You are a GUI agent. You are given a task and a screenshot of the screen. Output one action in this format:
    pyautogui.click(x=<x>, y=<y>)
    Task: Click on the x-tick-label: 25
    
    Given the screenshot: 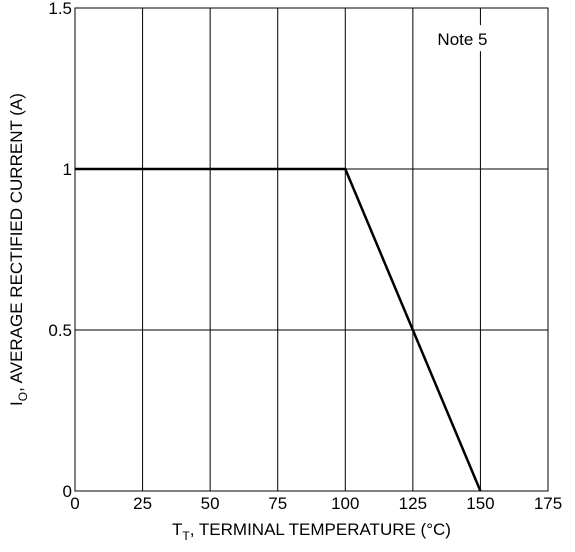 What is the action you would take?
    pyautogui.click(x=142, y=503)
    